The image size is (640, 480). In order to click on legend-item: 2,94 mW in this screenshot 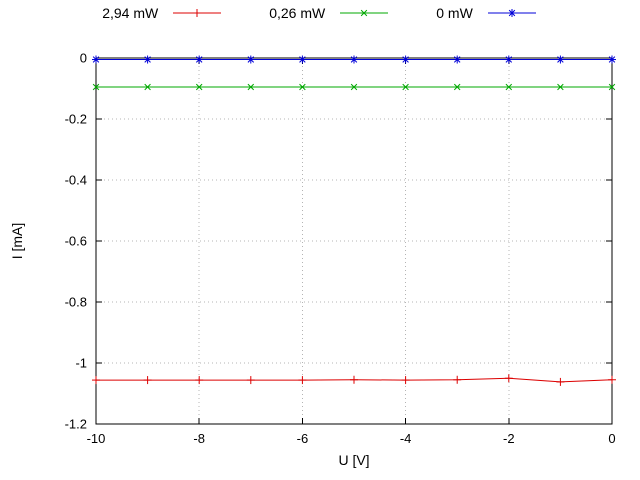, I will do `click(162, 13)`.